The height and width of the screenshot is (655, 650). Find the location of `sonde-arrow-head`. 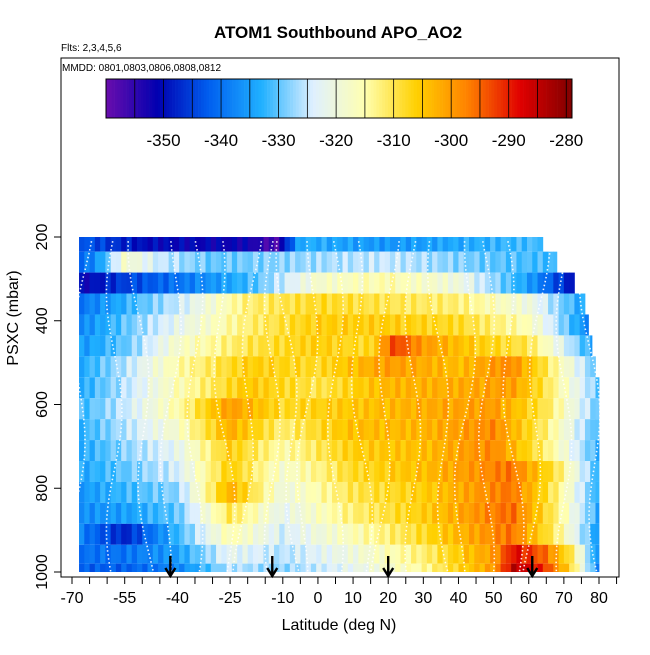

sonde-arrow-head is located at coordinates (388, 573).